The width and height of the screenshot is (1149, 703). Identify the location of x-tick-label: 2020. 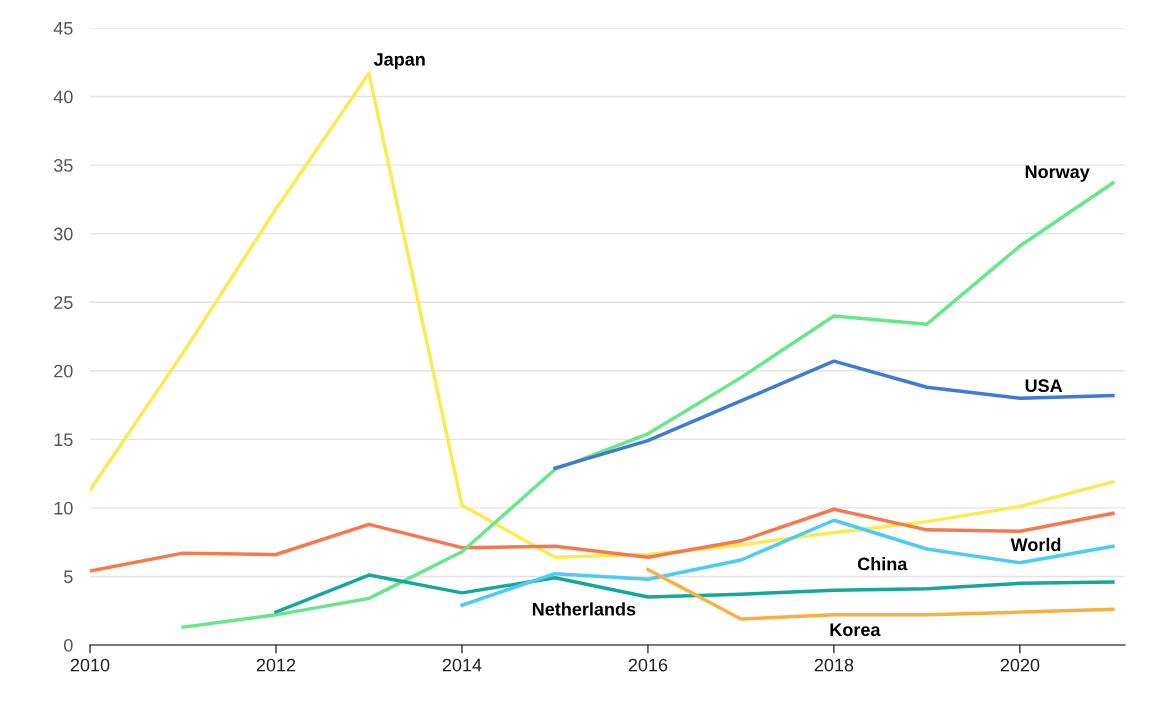
(1020, 665).